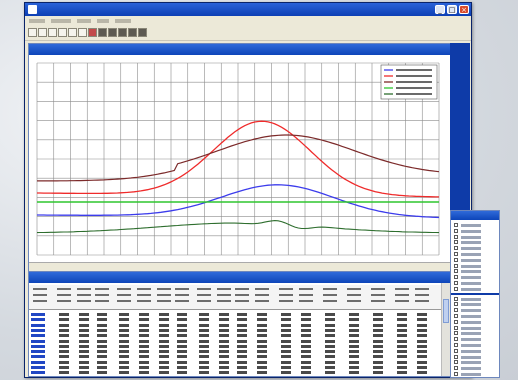 Image resolution: width=518 pixels, height=380 pixels. Describe the element at coordinates (445, 329) in the screenshot. I see `table-scrollbar` at that location.